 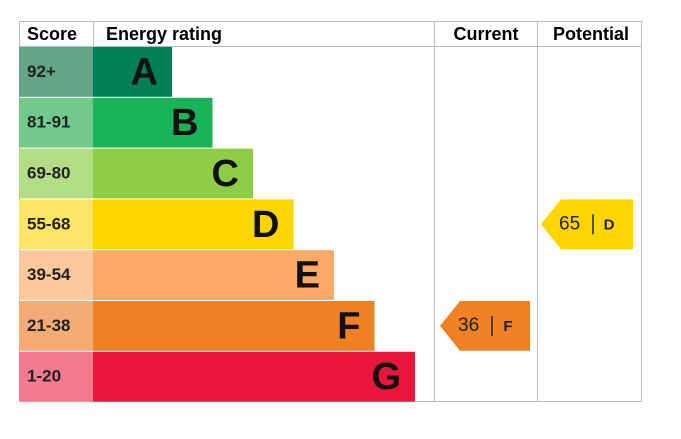 What do you see at coordinates (348, 326) in the screenshot?
I see `rating-letter: F` at bounding box center [348, 326].